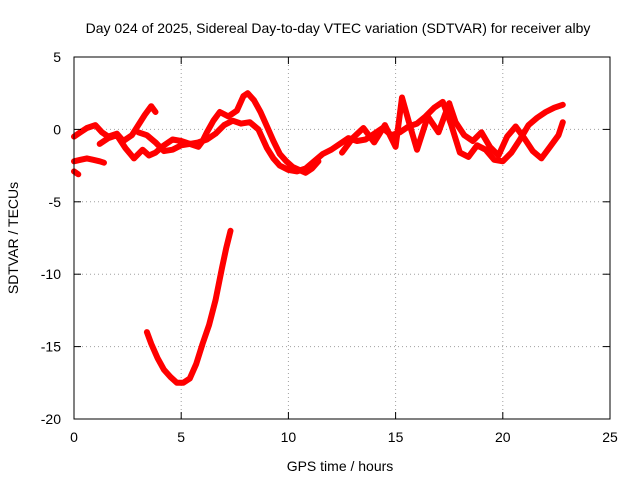 This screenshot has width=640, height=480. I want to click on x-tick-label: 15, so click(396, 437).